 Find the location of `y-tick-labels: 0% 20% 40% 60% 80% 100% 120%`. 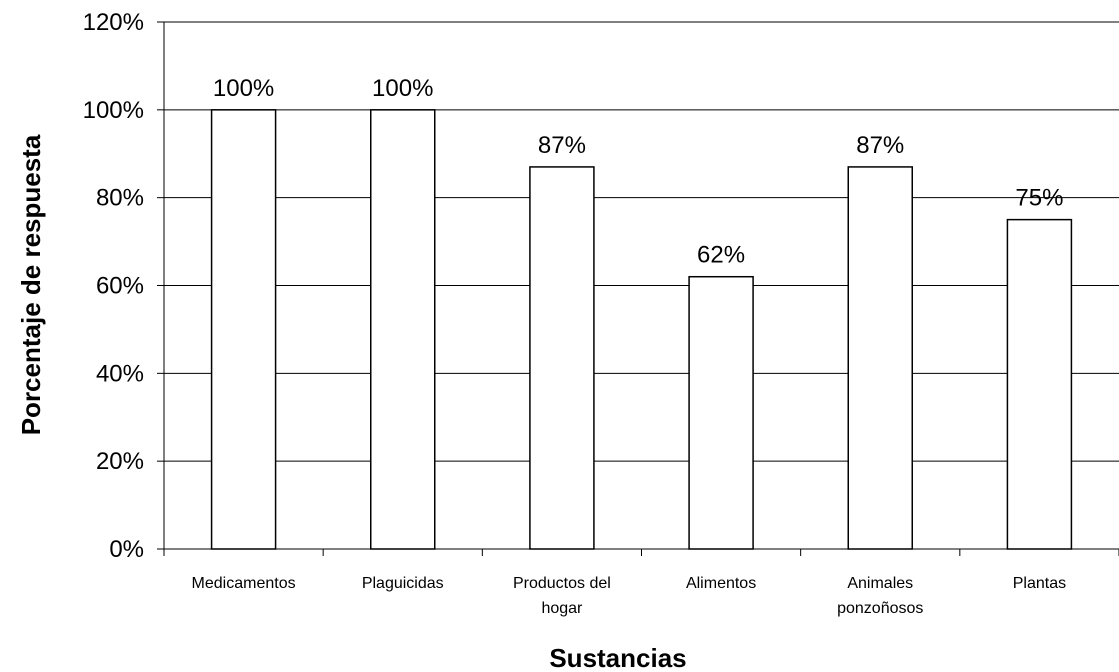

y-tick-labels: 0% 20% 40% 60% 80% 100% 120% is located at coordinates (113, 286).